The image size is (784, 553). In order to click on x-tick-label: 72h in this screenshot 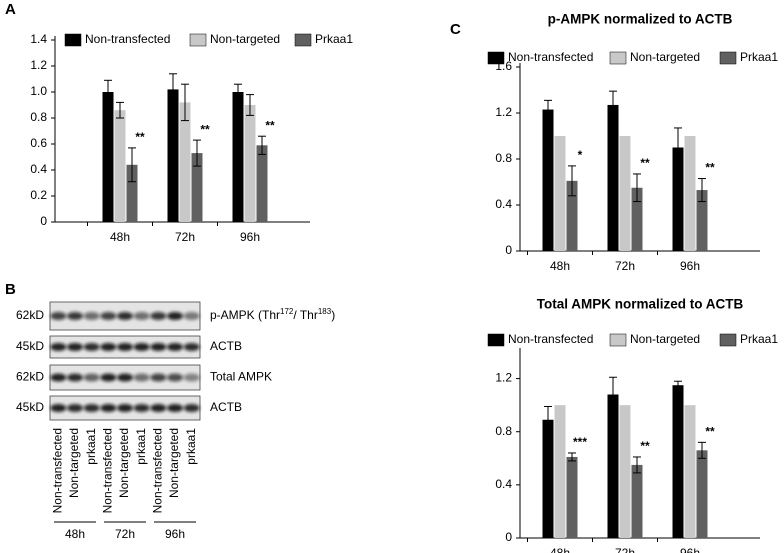, I will do `click(625, 266)`.